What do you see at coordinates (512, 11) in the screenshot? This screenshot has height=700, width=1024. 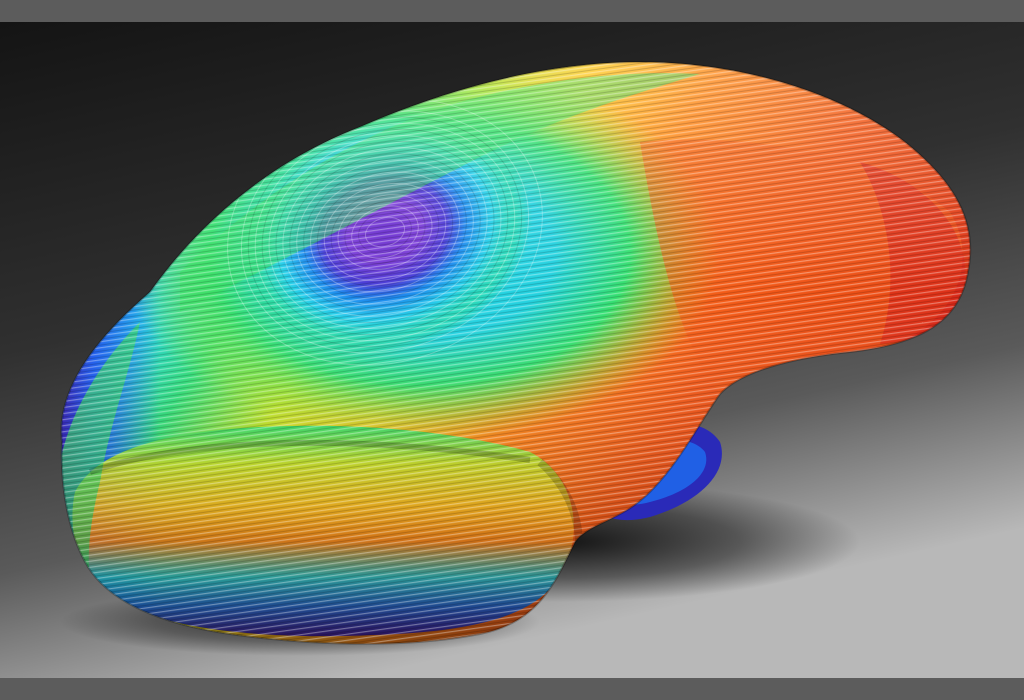 I see `top-frame-band` at bounding box center [512, 11].